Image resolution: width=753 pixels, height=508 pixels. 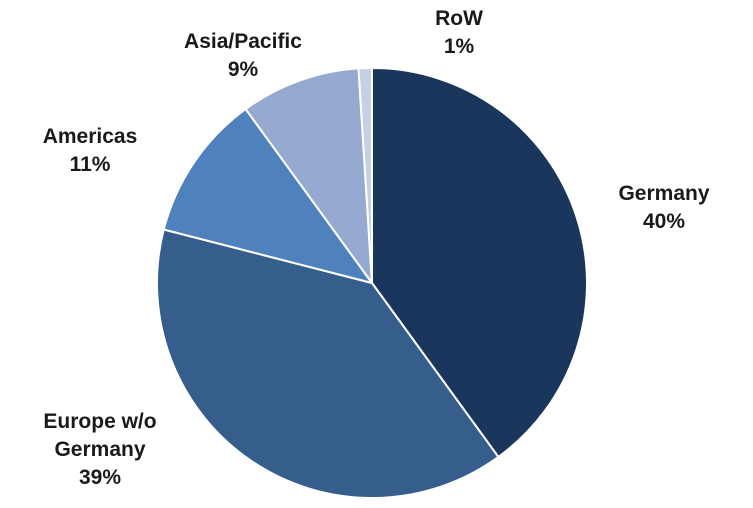 I want to click on slice-label-row: RoW 1%, so click(x=459, y=32).